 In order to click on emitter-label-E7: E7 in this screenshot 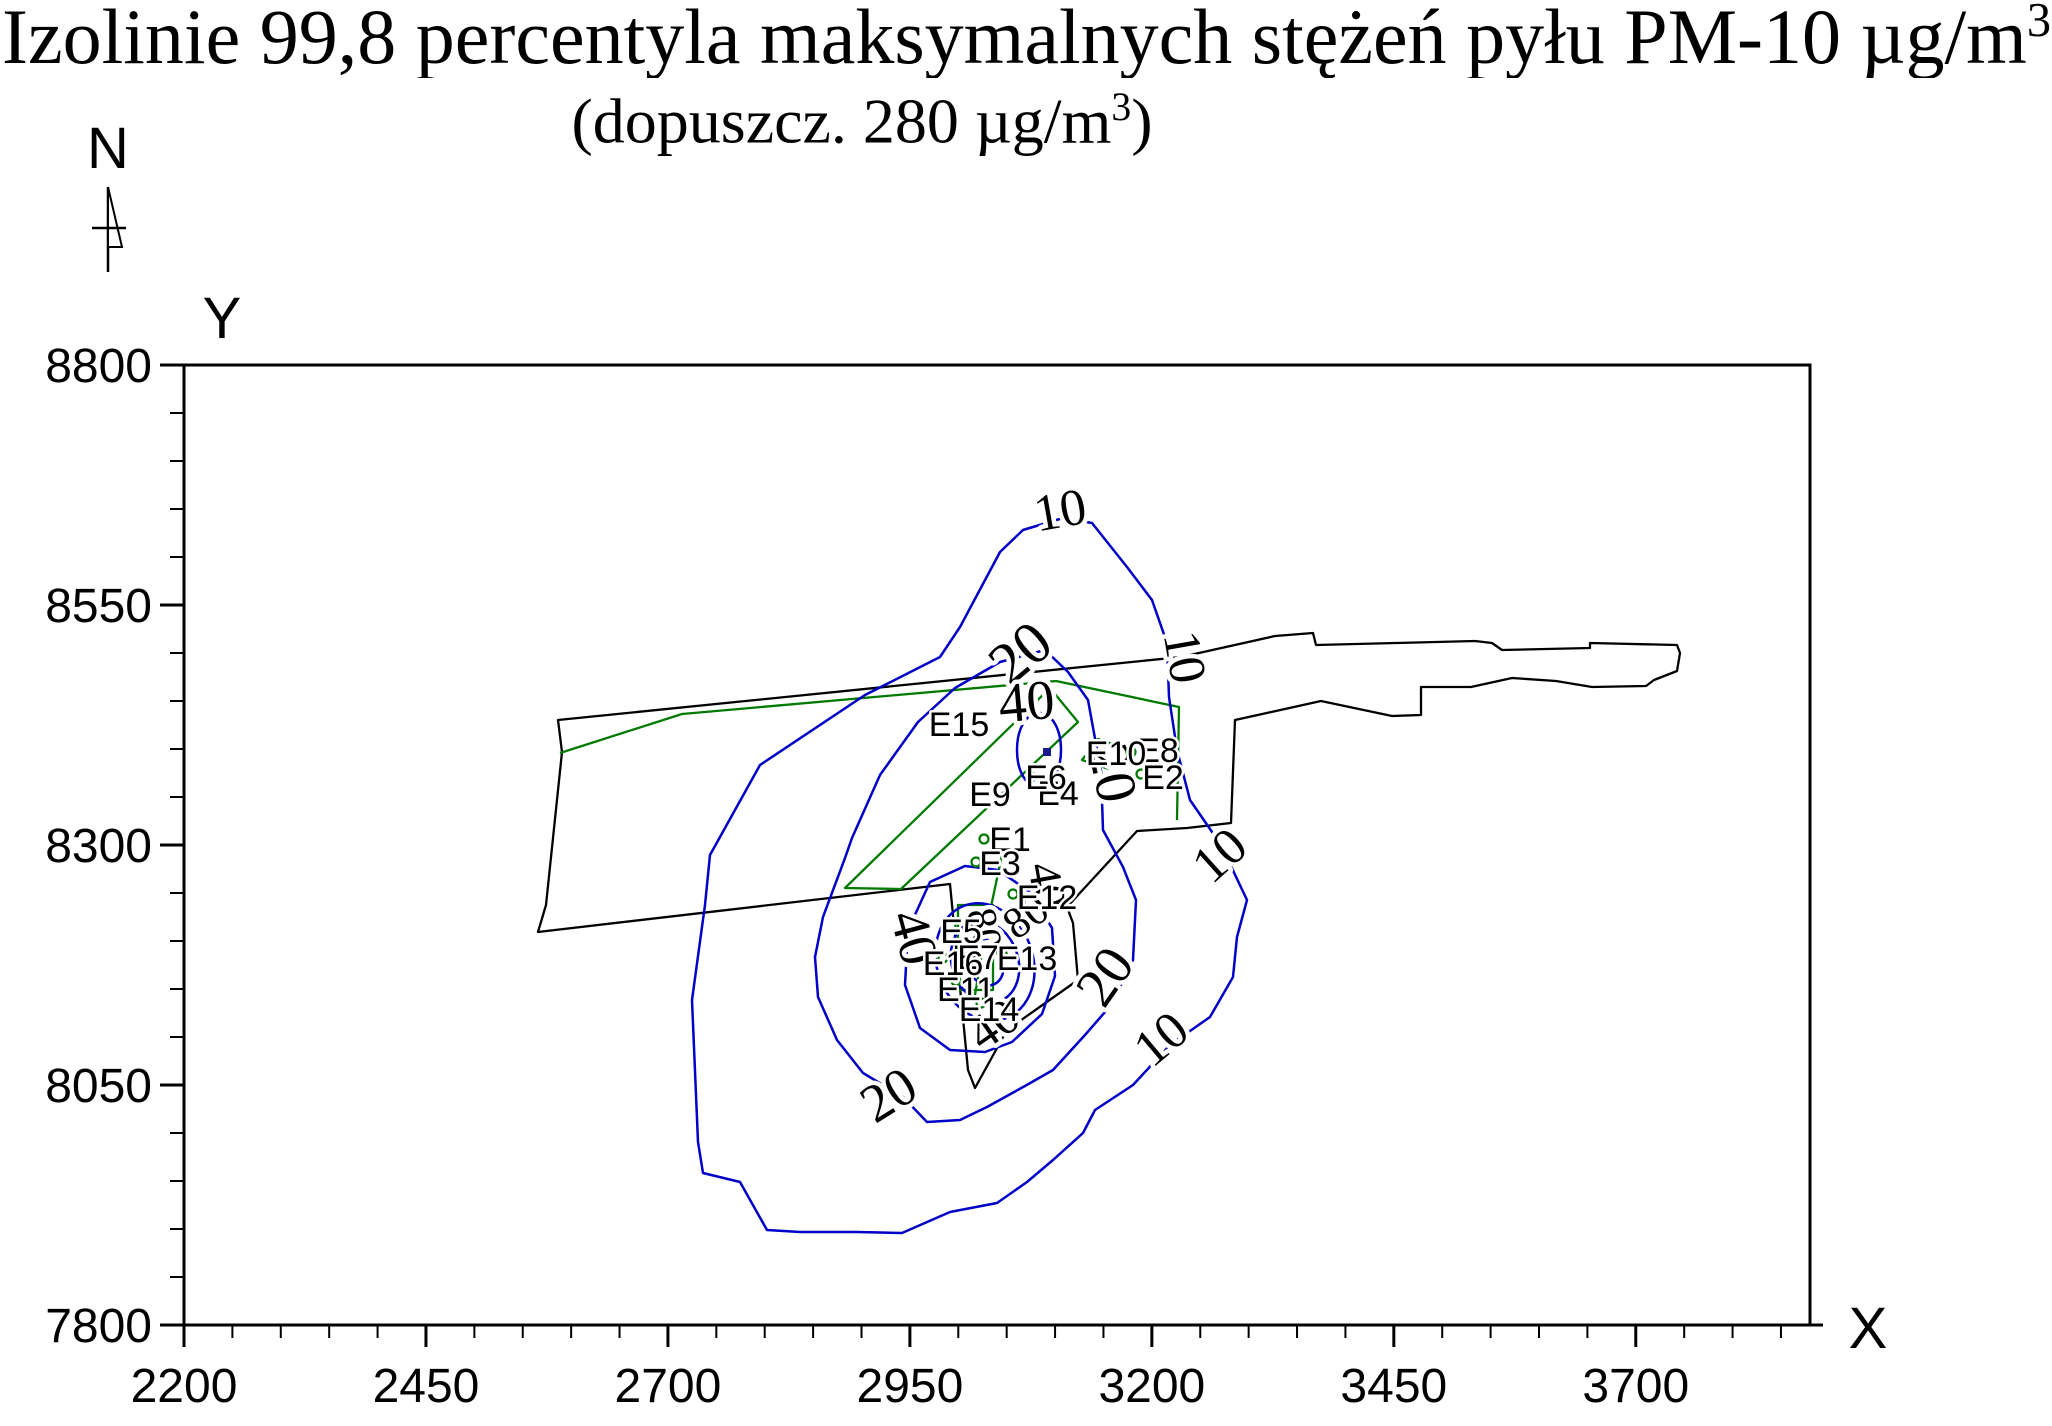, I will do `click(978, 958)`.